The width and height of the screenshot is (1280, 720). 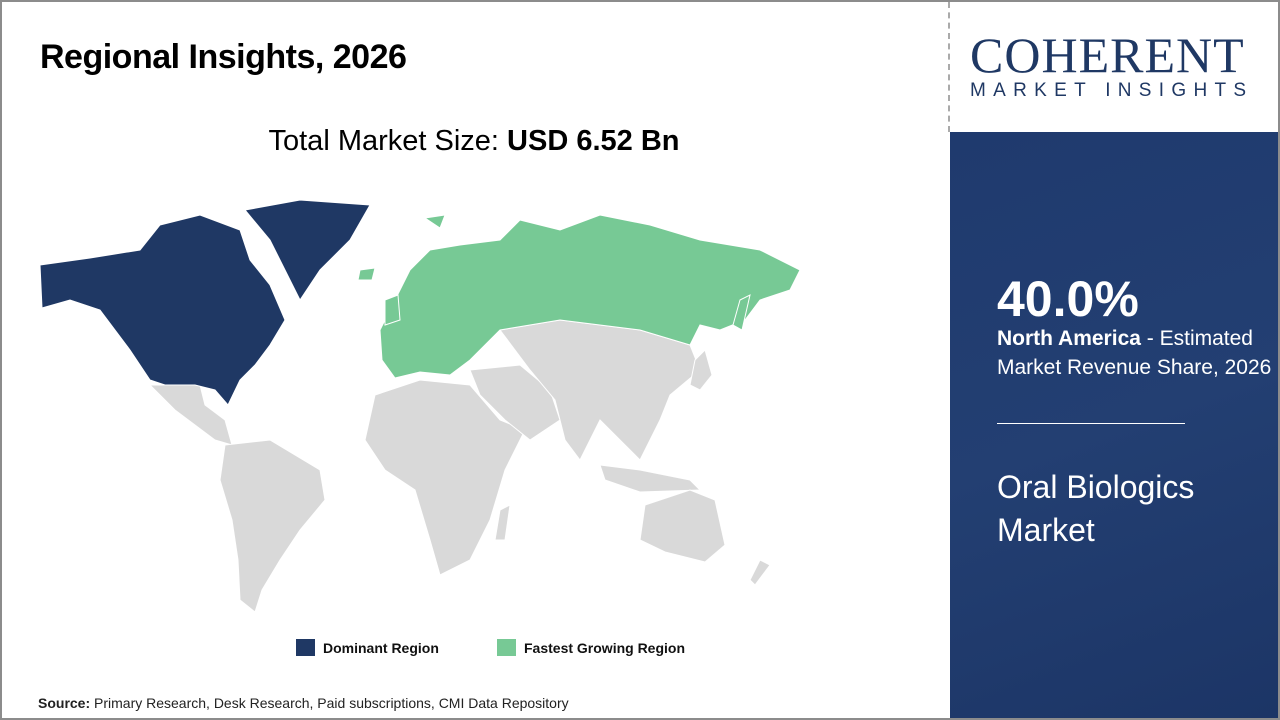 What do you see at coordinates (650, 478) in the screenshot?
I see `indonesia` at bounding box center [650, 478].